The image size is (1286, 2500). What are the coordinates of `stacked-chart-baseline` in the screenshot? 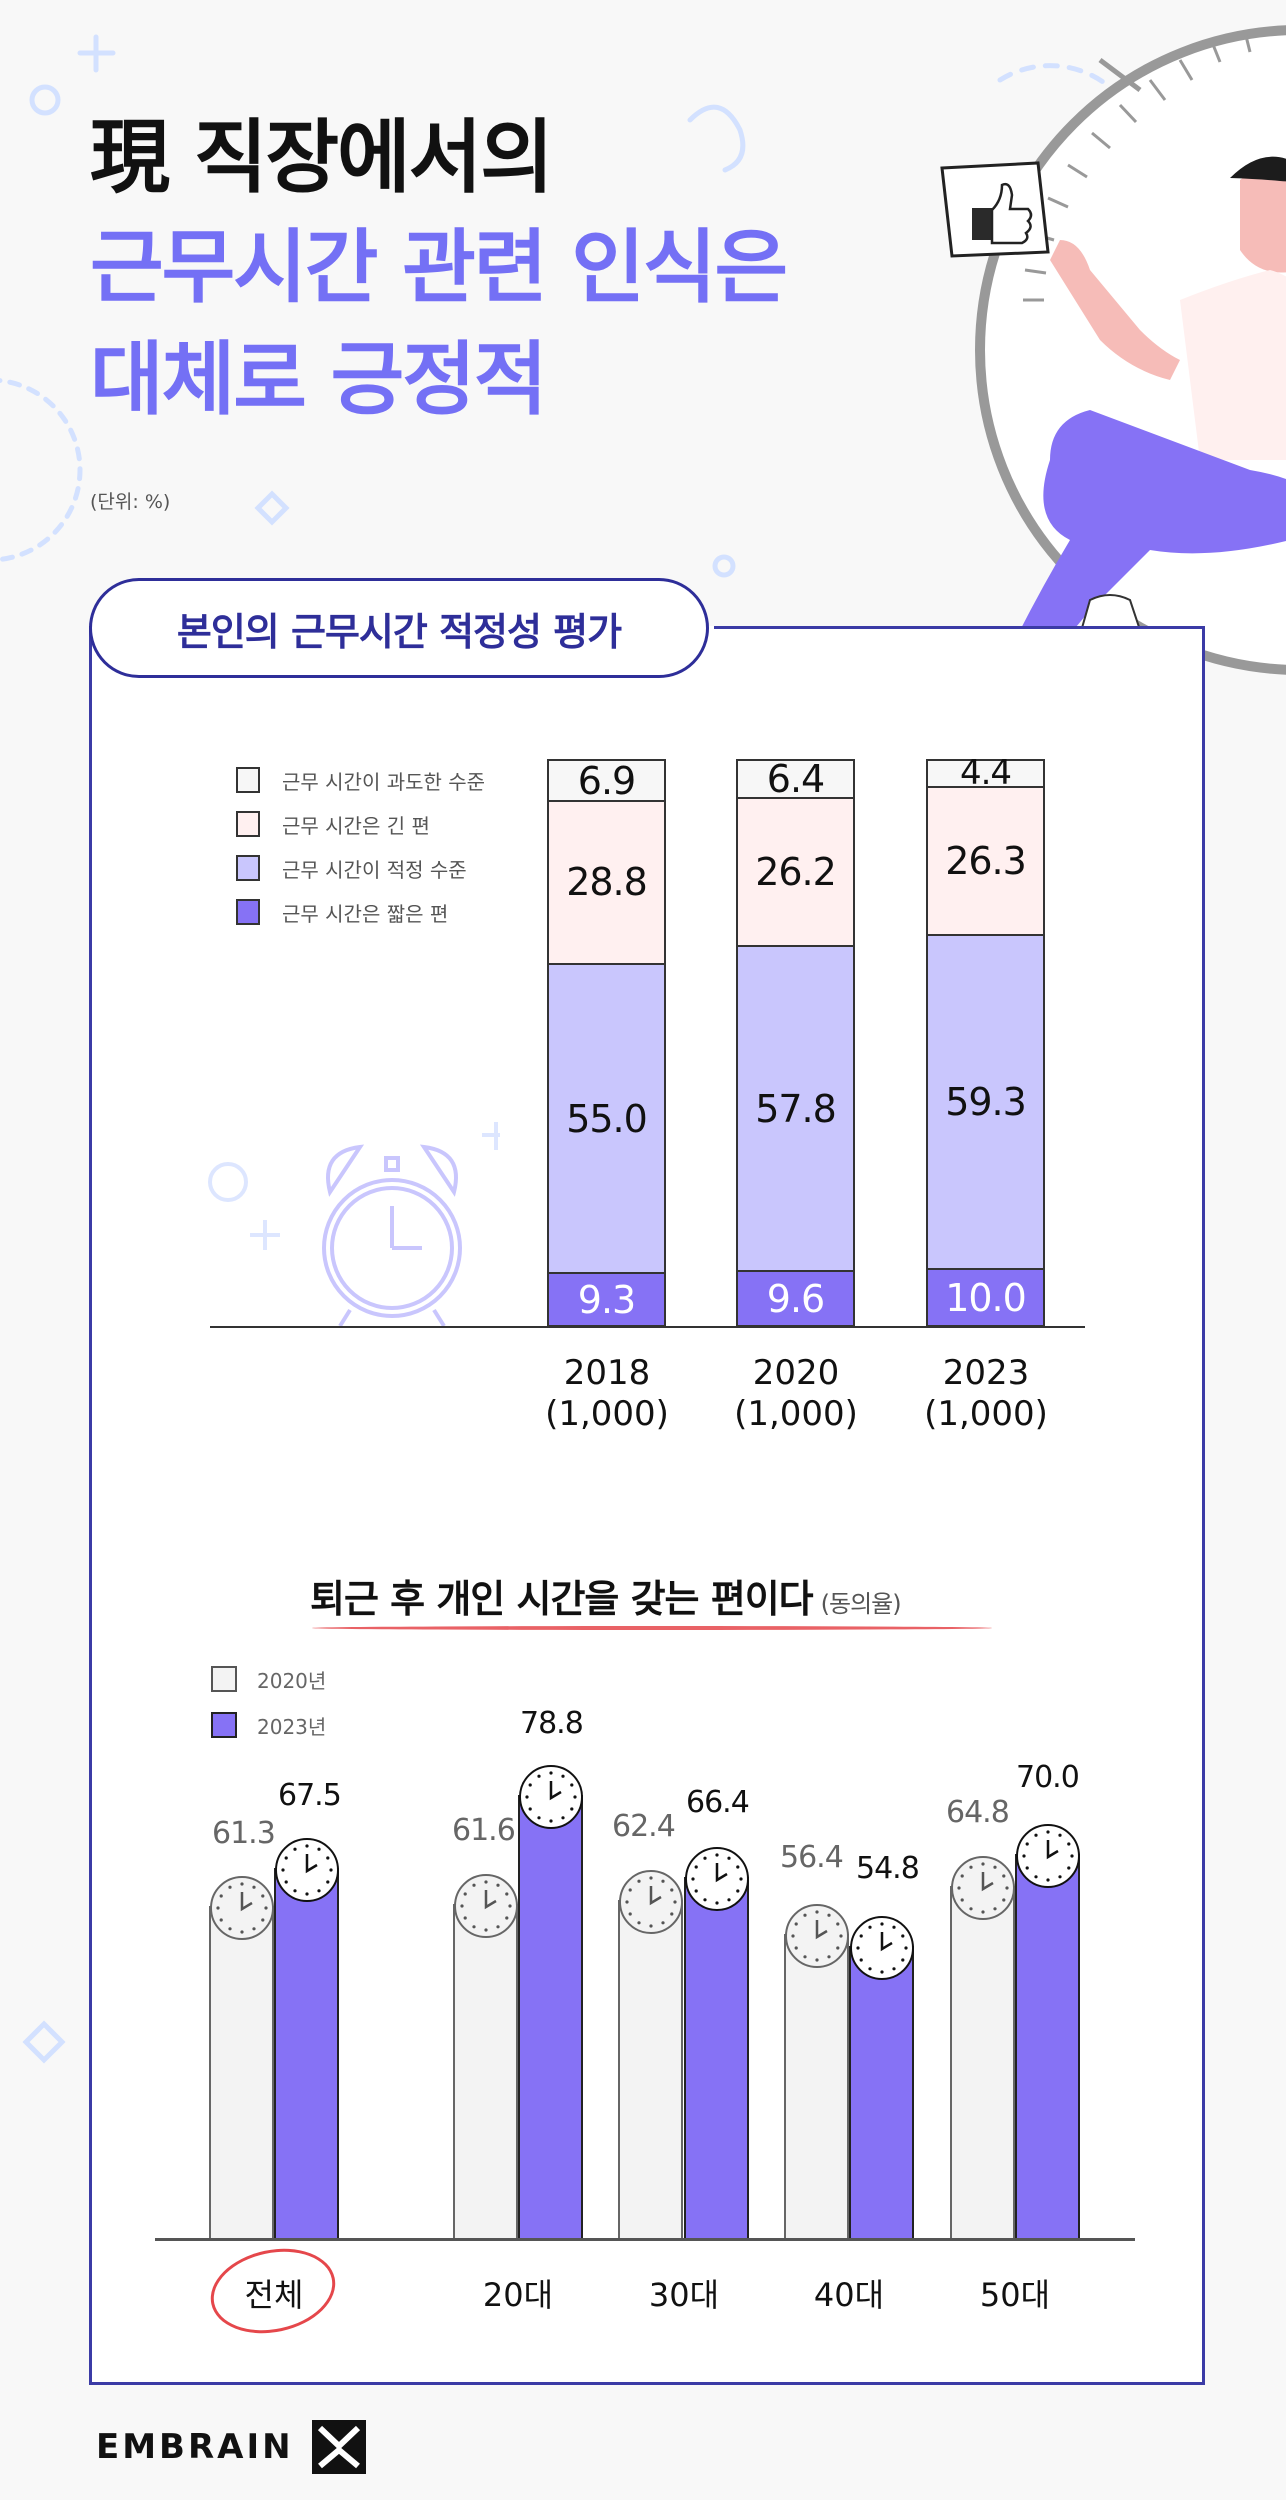 It's located at (647, 1327).